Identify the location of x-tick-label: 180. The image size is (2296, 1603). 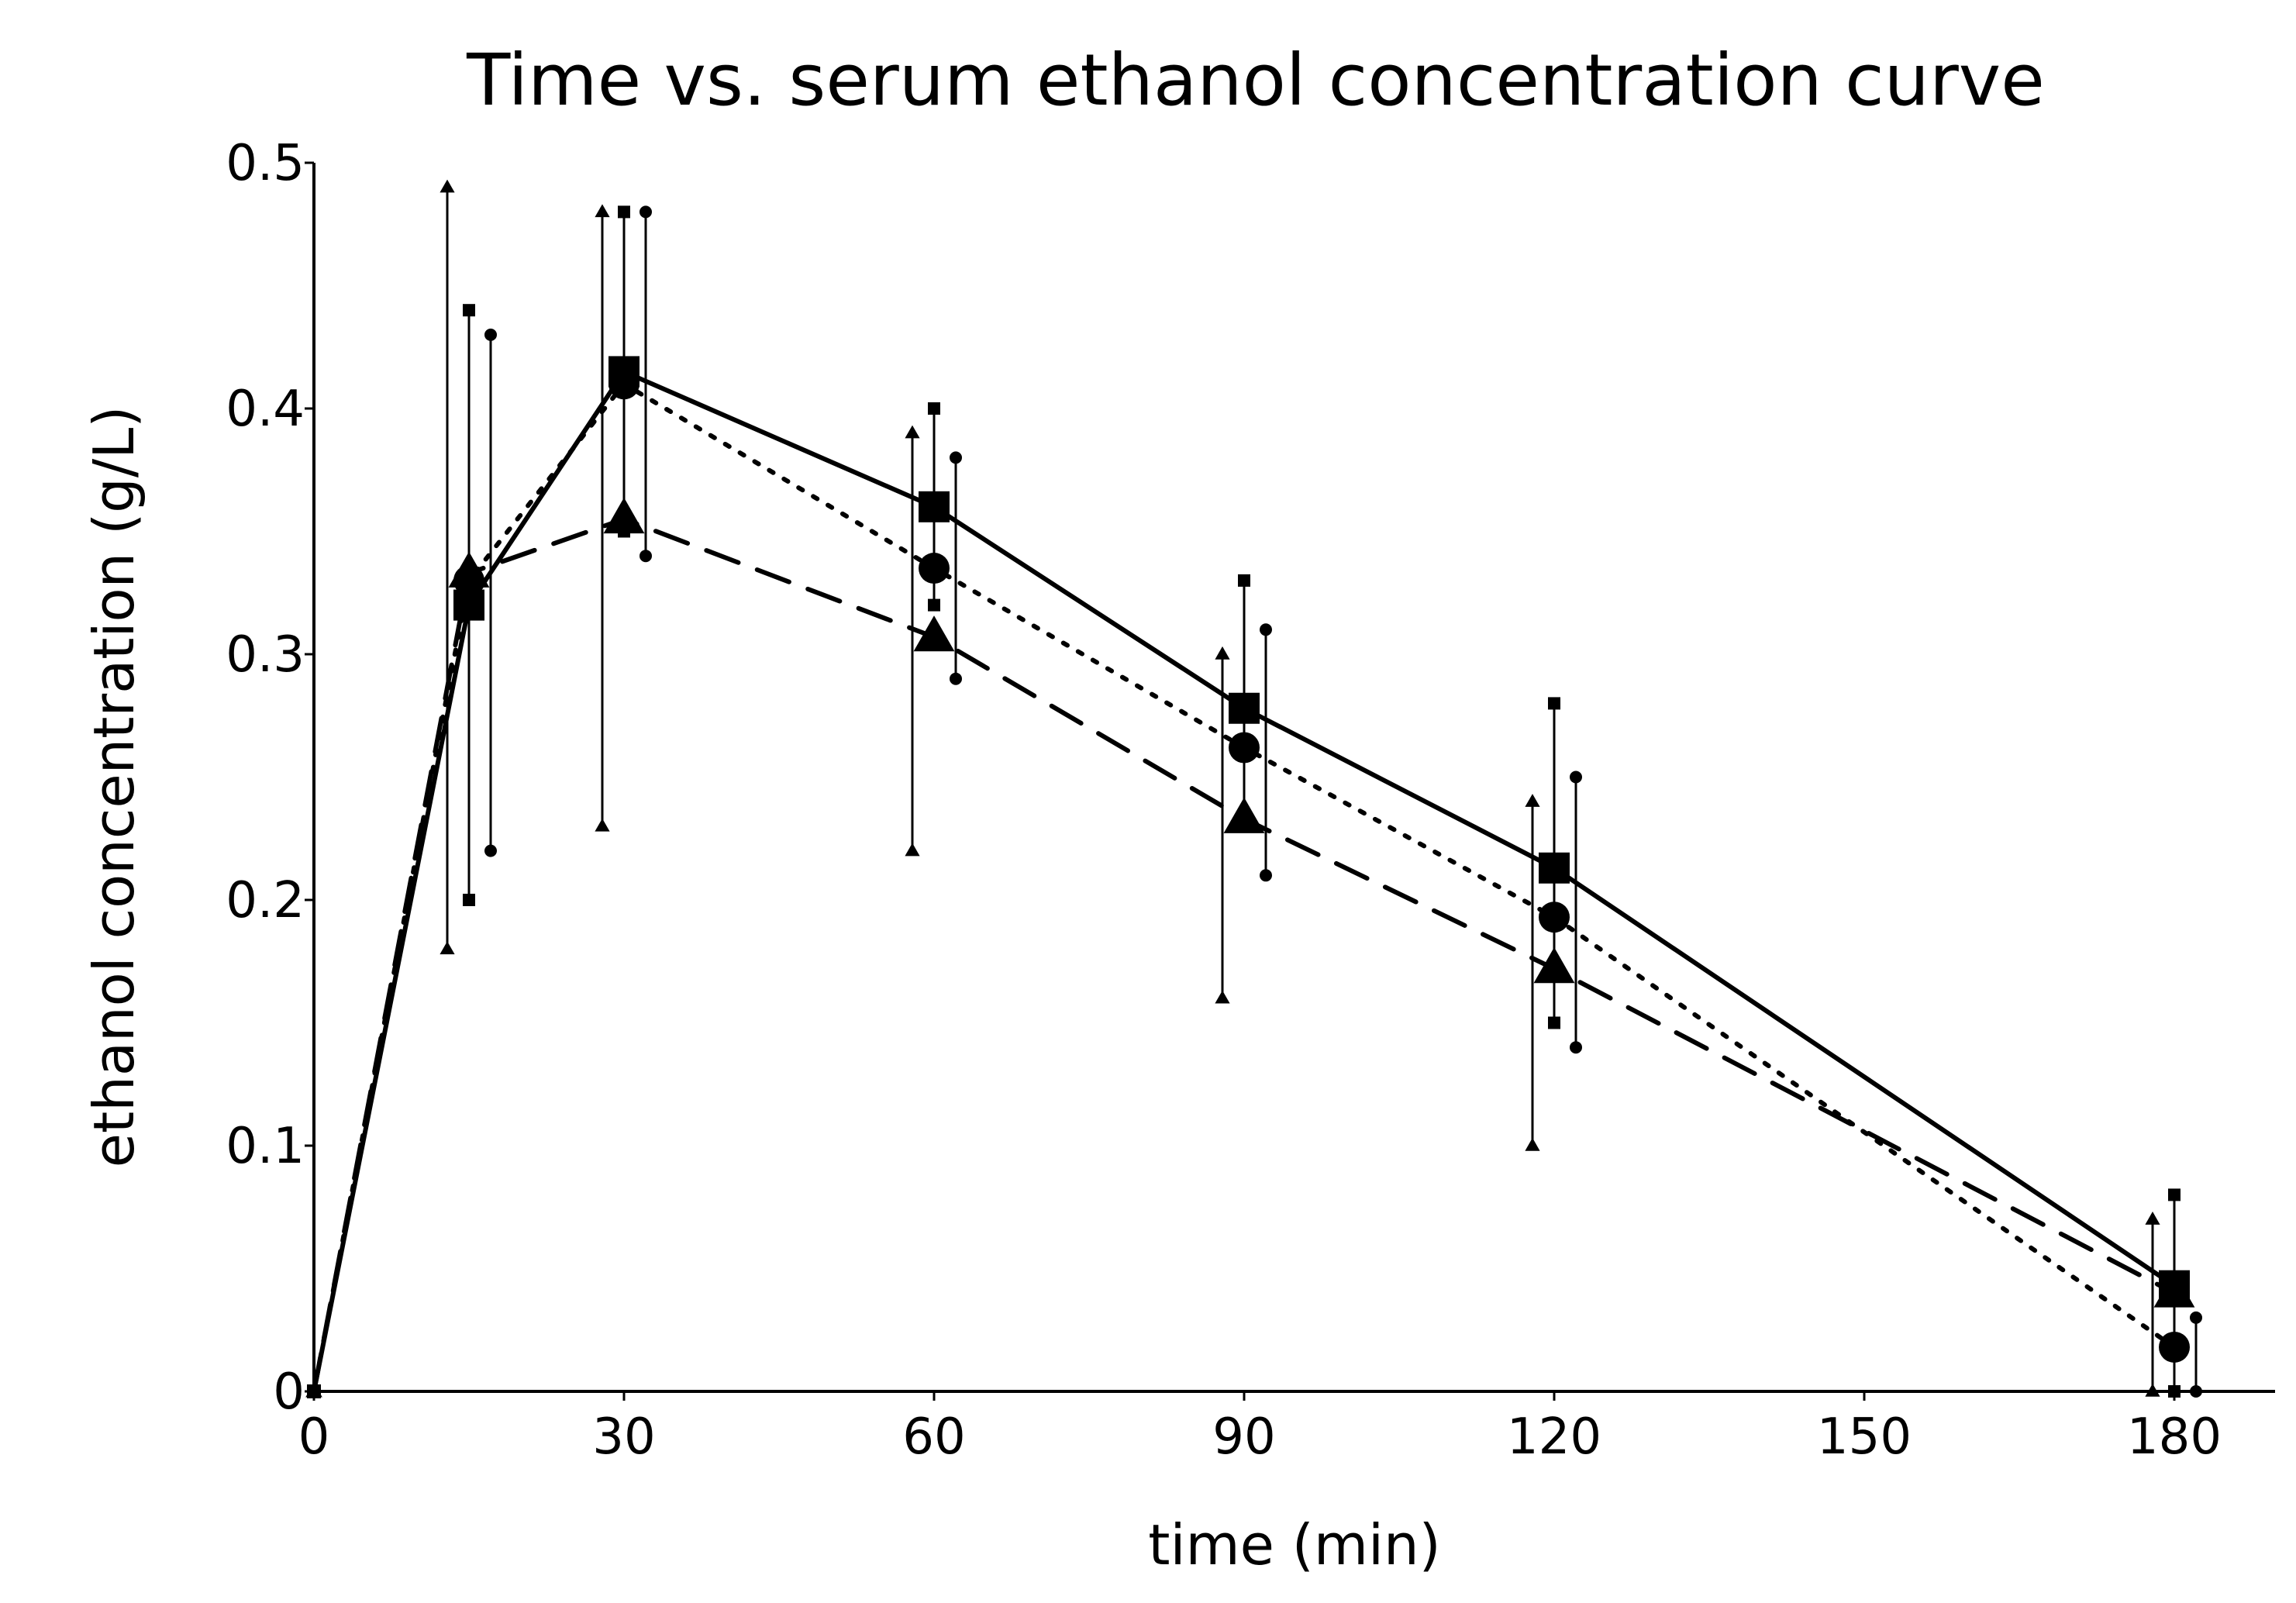
(2174, 1437).